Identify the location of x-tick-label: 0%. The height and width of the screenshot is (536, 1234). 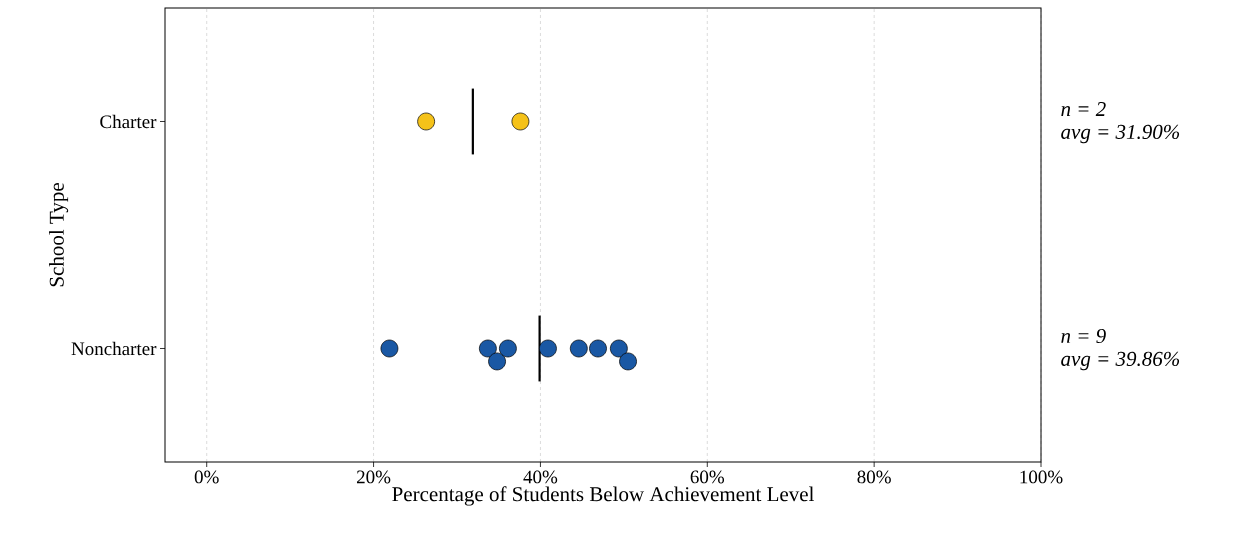
(206, 477).